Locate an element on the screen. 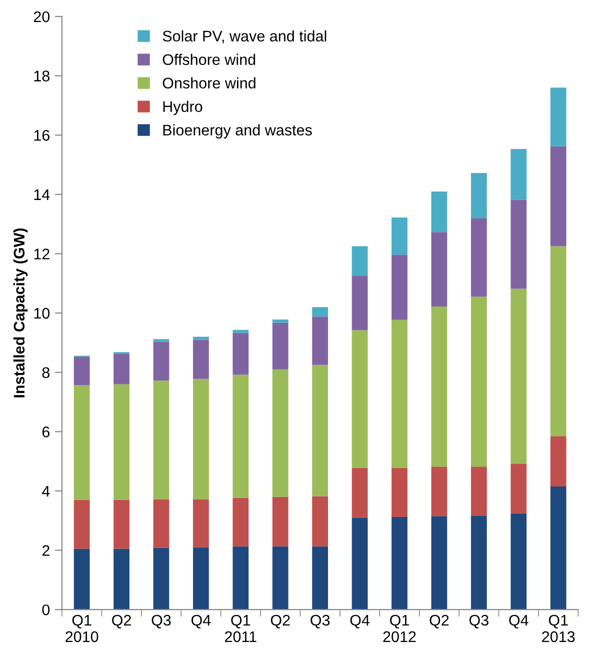 This screenshot has width=590, height=659. y-tick-label: 18 is located at coordinates (42, 76).